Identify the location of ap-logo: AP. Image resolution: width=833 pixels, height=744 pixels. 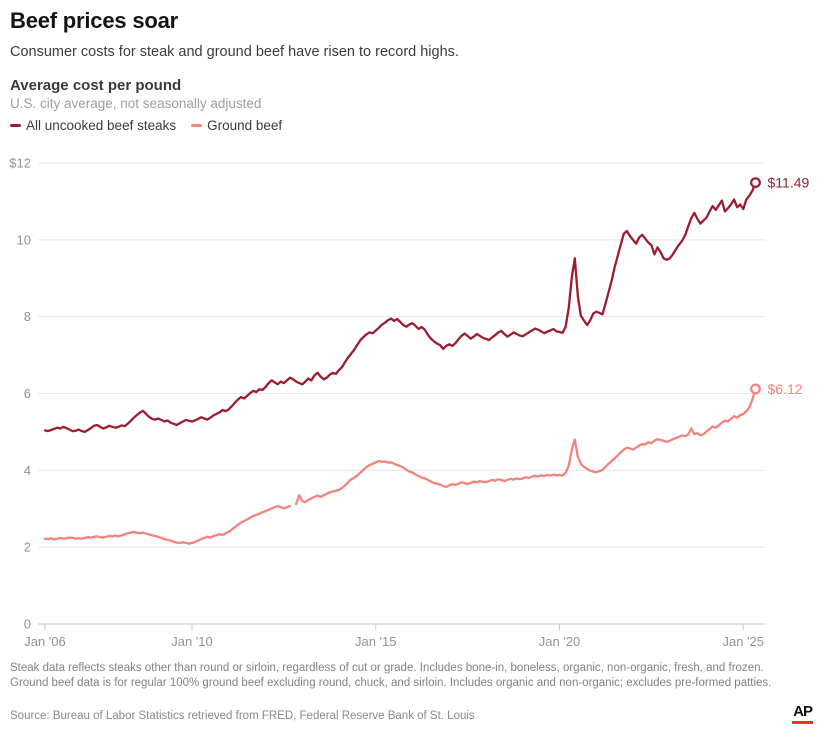
(802, 713).